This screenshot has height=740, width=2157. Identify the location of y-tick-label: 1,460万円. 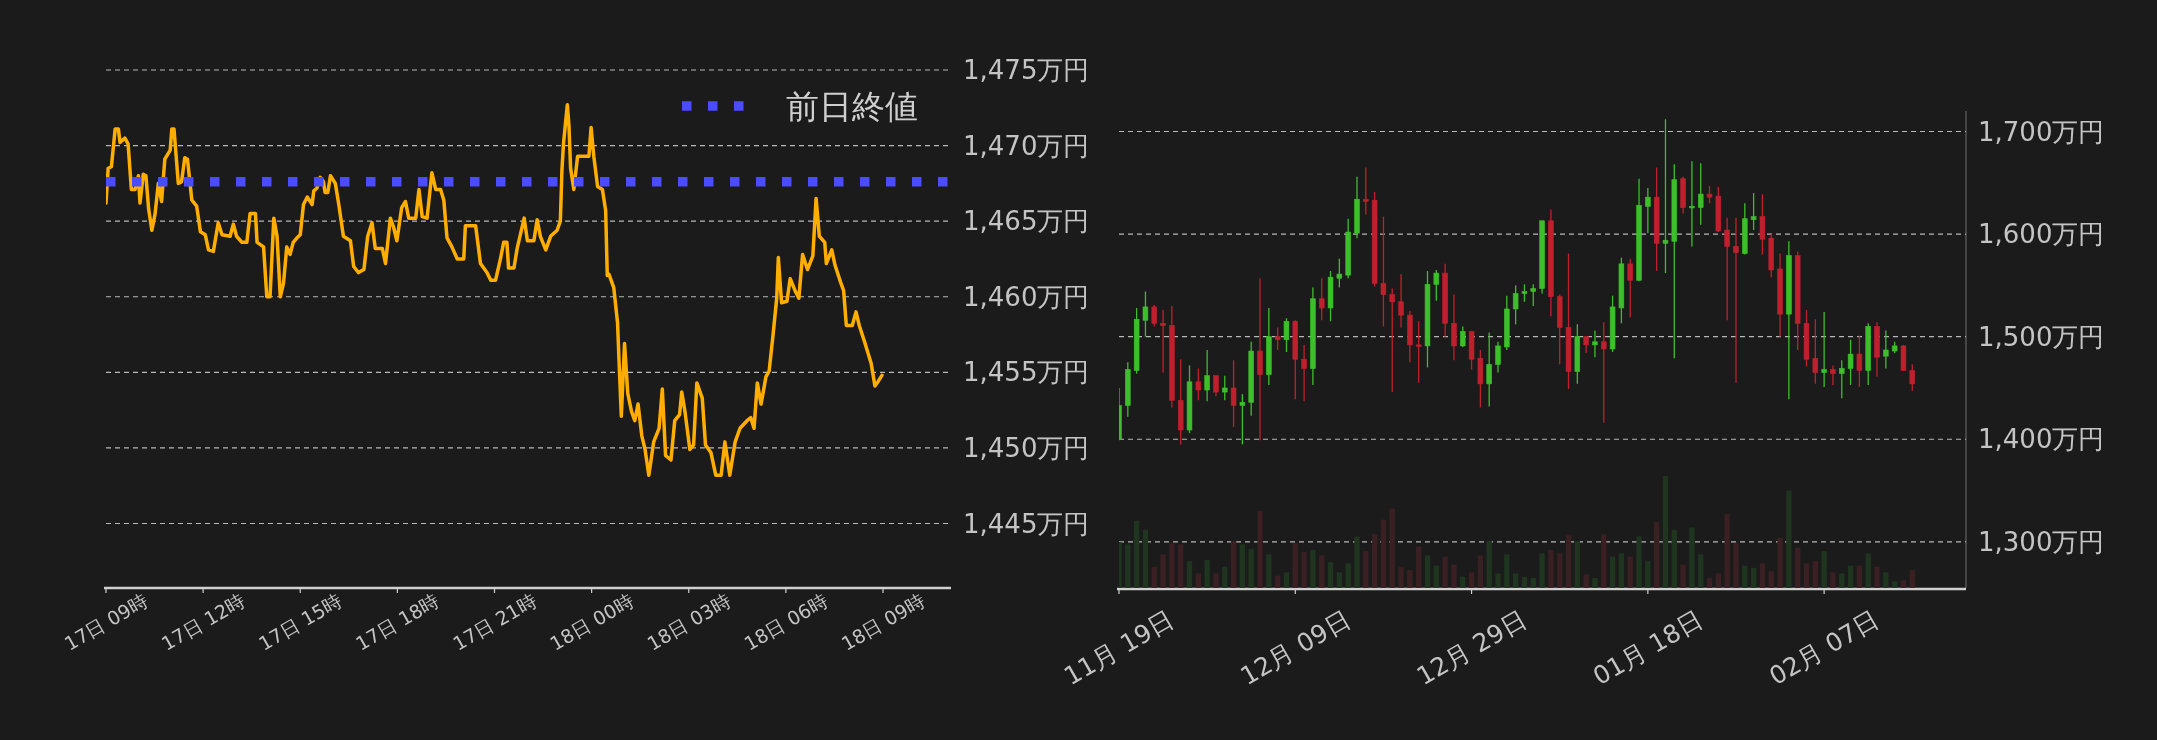
(1026, 296).